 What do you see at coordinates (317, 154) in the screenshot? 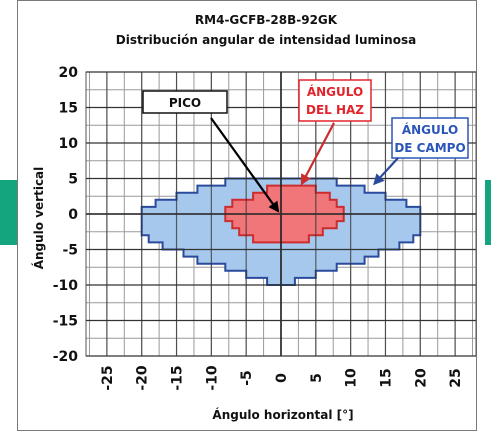
I see `beam-arrow` at bounding box center [317, 154].